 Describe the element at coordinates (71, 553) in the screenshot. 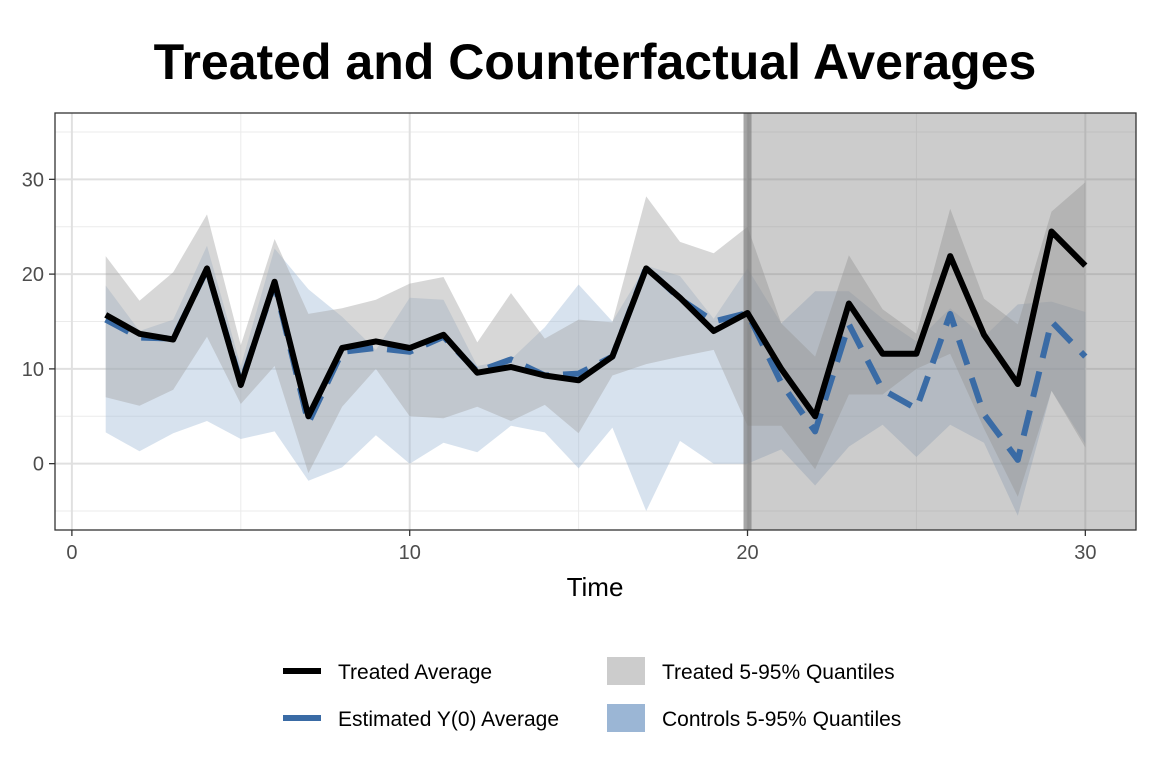

I see `x-tick-label: 0` at that location.